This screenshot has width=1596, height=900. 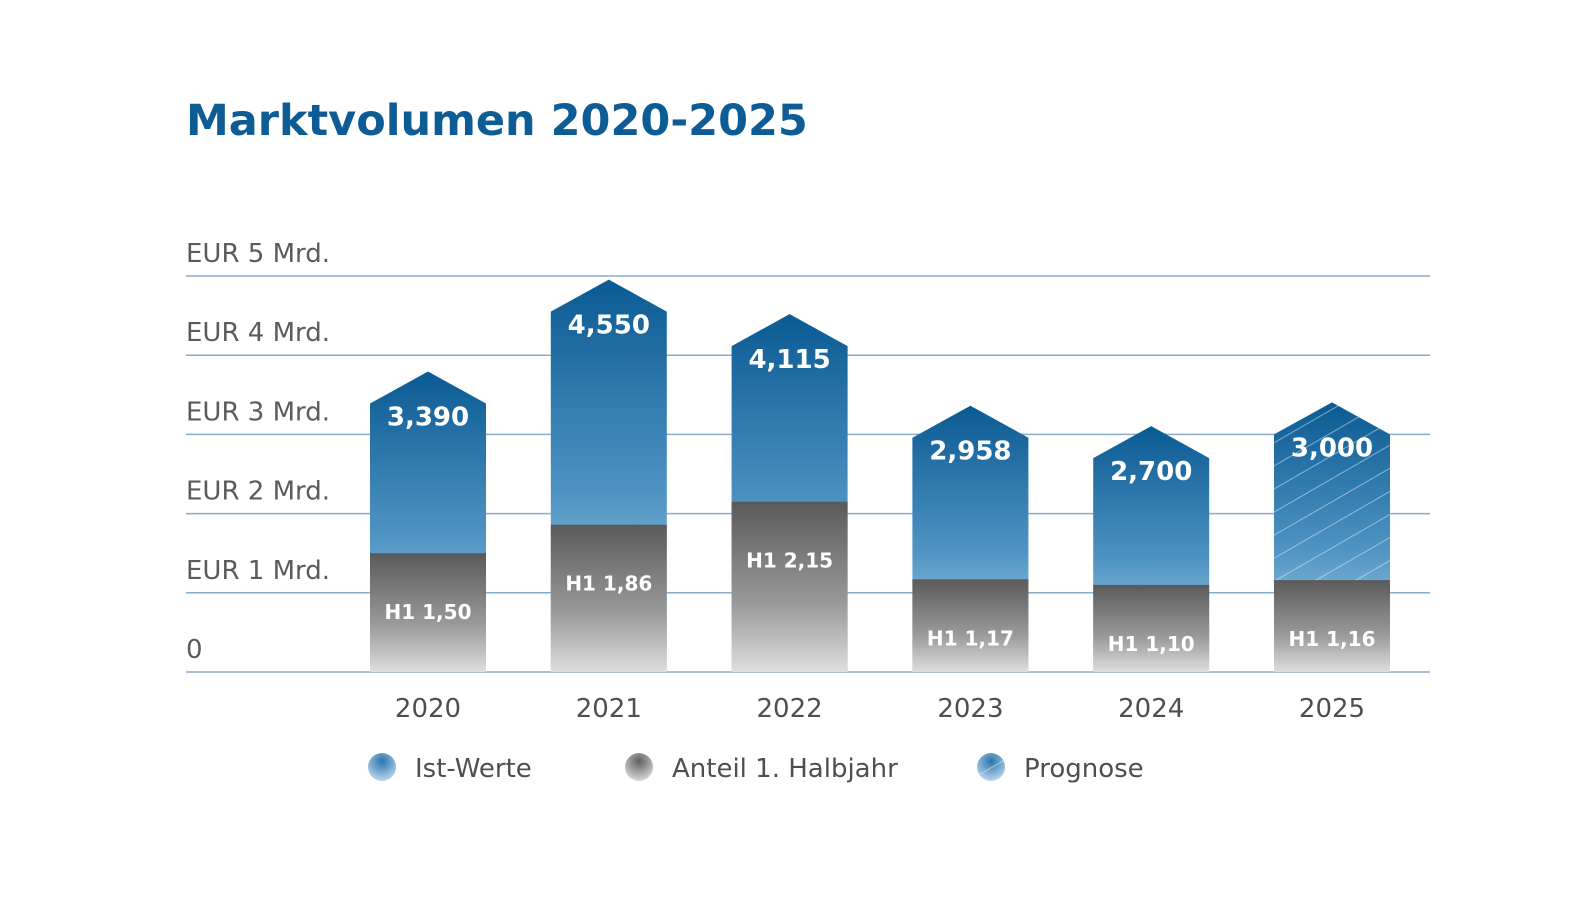 What do you see at coordinates (258, 492) in the screenshot?
I see `y-tick-label: EUR 2 Mrd.` at bounding box center [258, 492].